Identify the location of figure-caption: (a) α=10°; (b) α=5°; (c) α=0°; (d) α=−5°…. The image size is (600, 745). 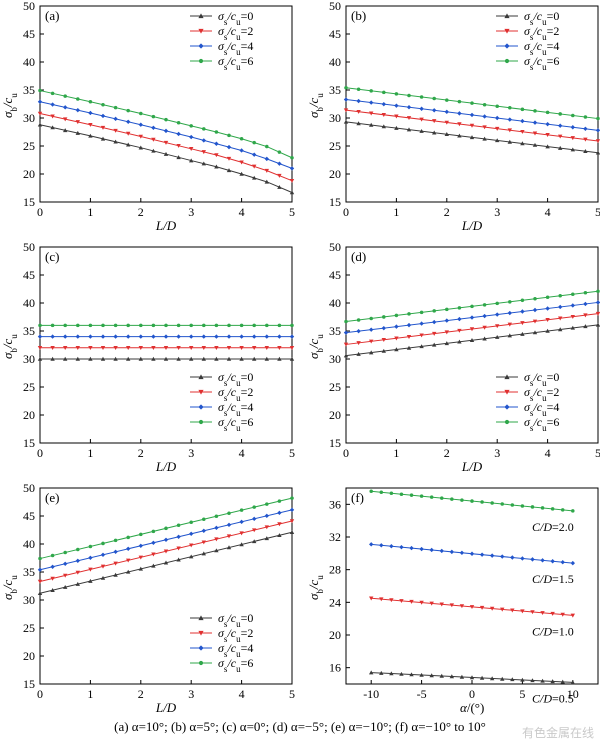
(300, 726).